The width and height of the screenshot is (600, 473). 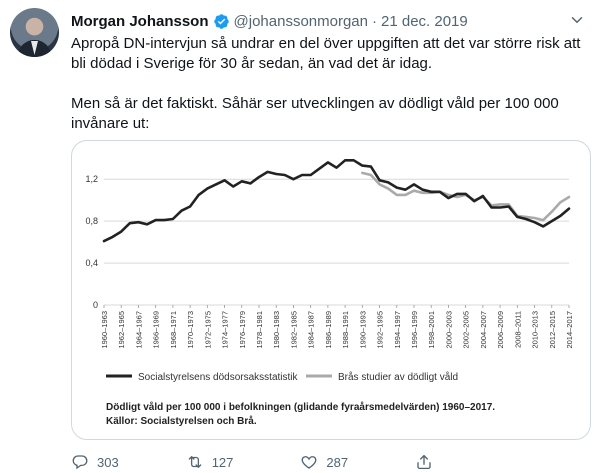 What do you see at coordinates (95, 462) in the screenshot?
I see `reply-button: 303` at bounding box center [95, 462].